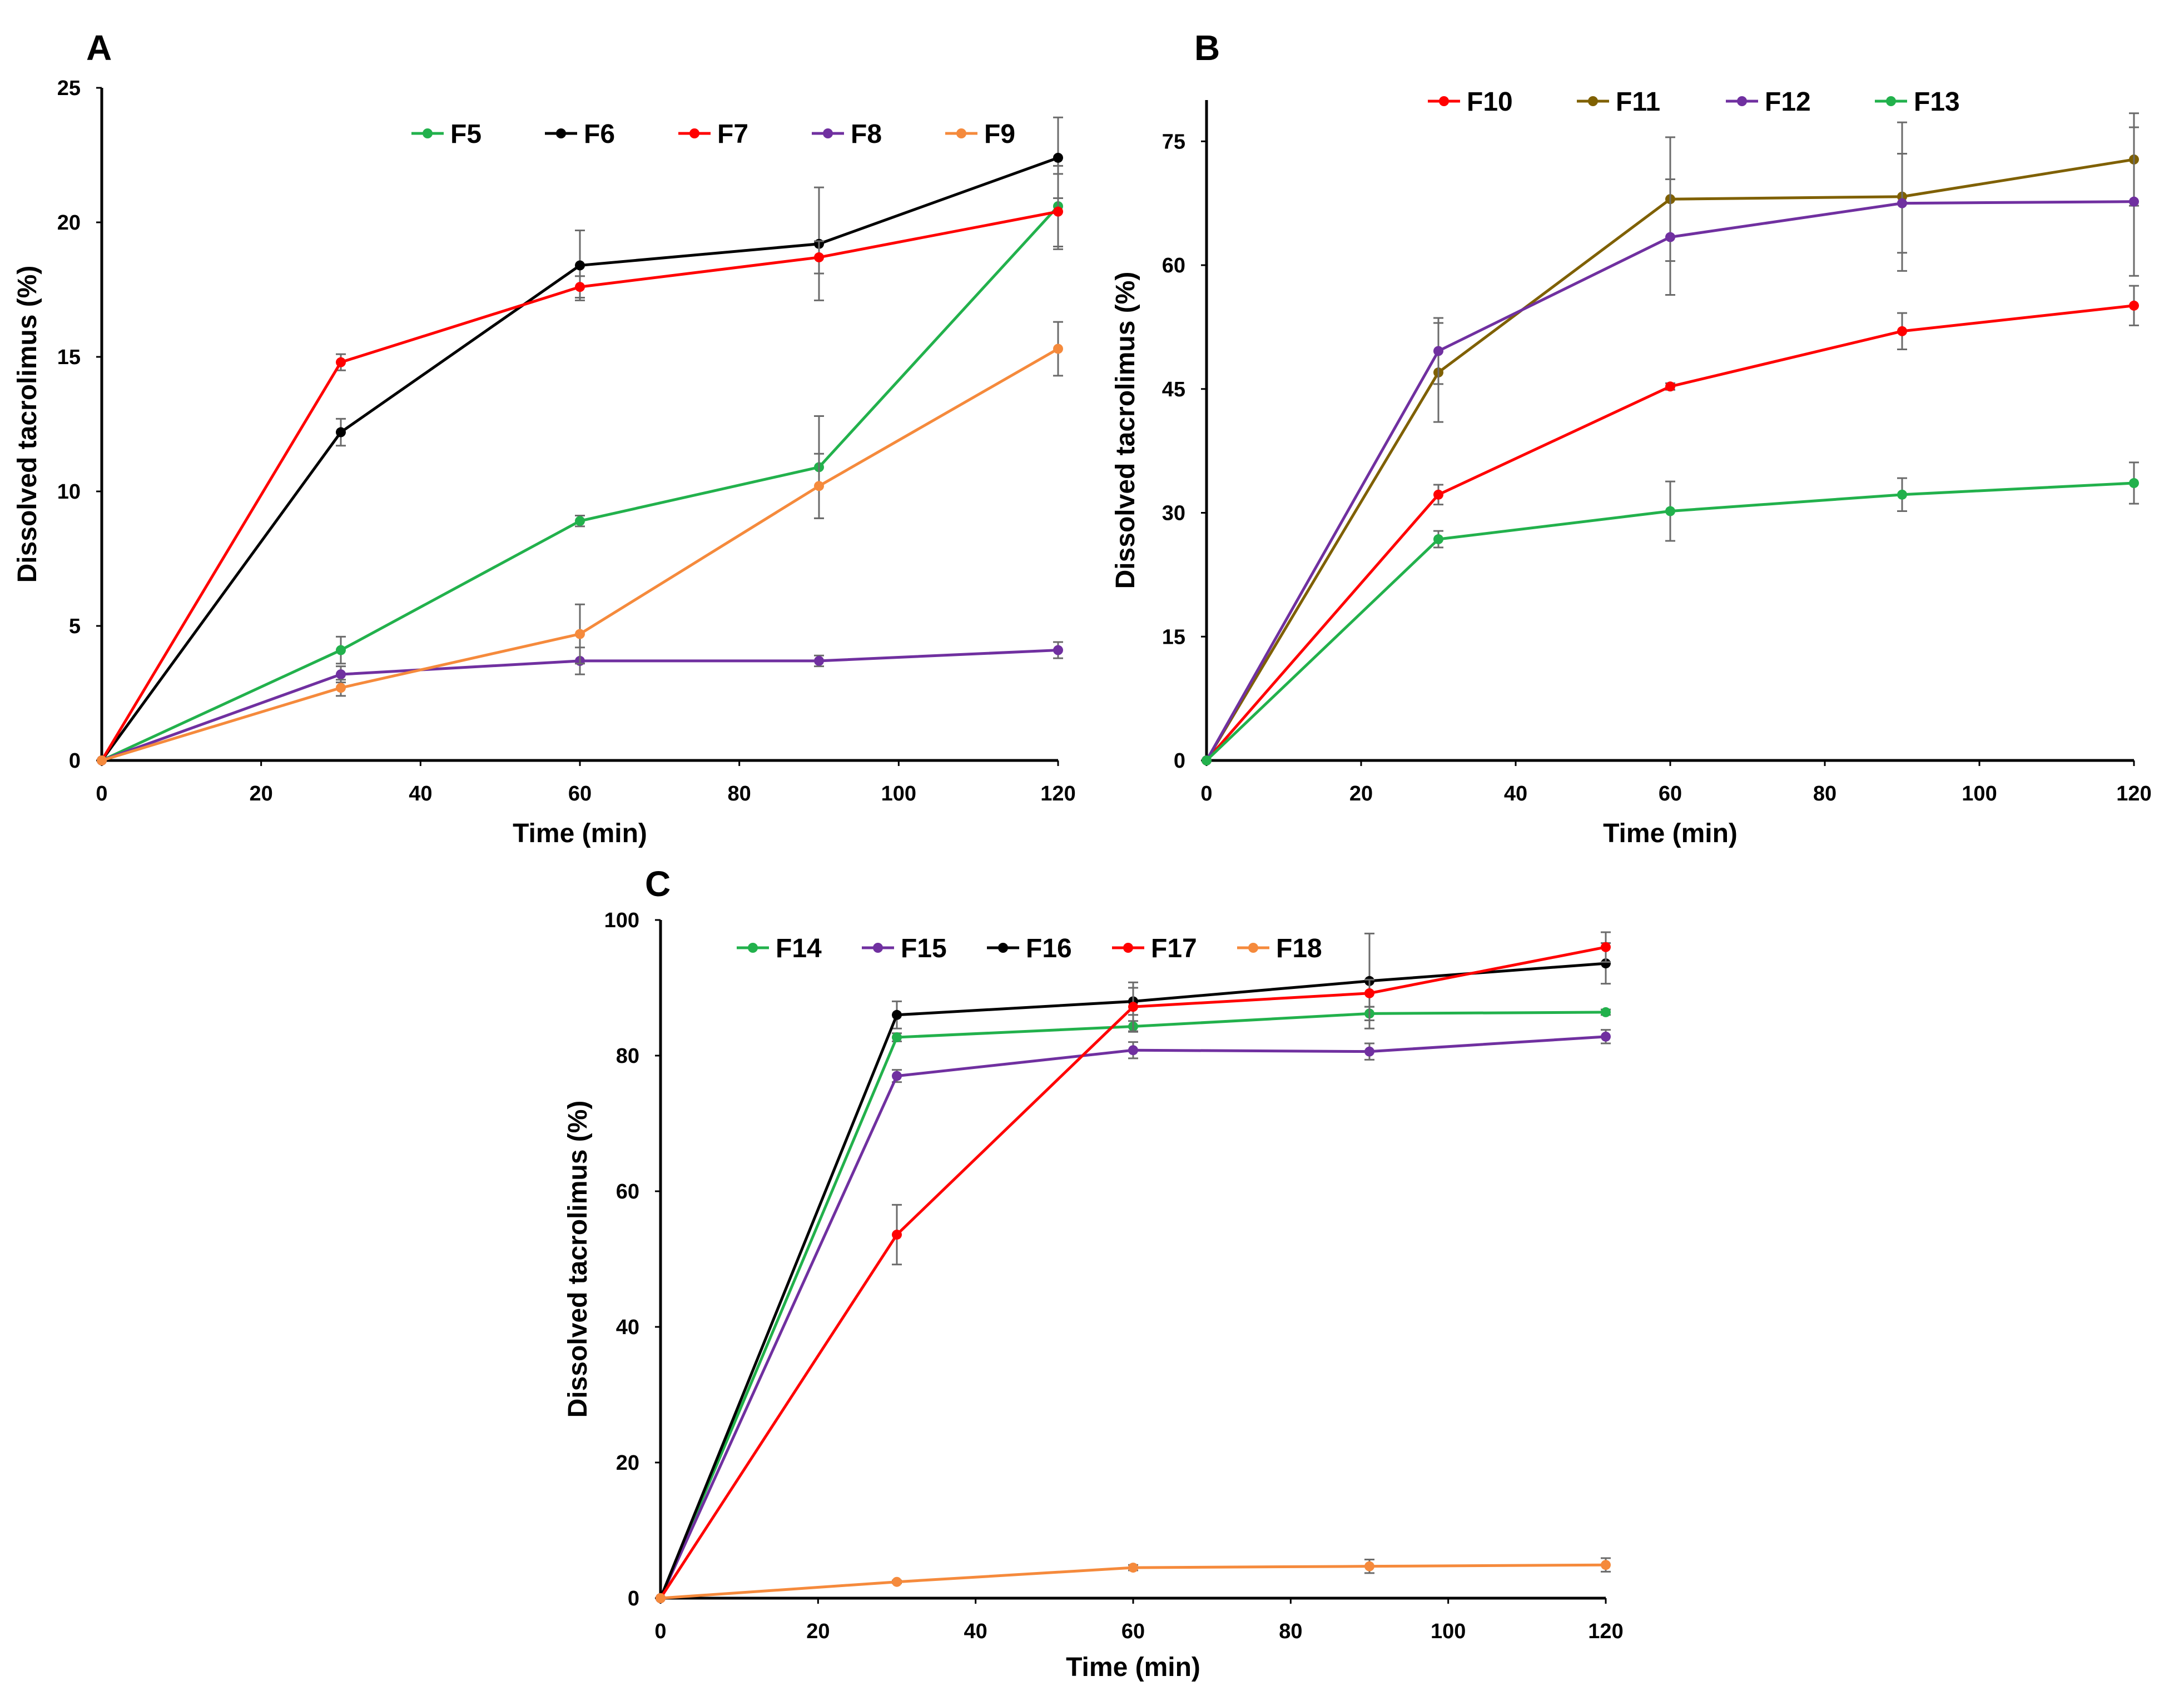 Image resolution: width=2184 pixels, height=1706 pixels. Describe the element at coordinates (599, 134) in the screenshot. I see `legend-label: F6` at that location.